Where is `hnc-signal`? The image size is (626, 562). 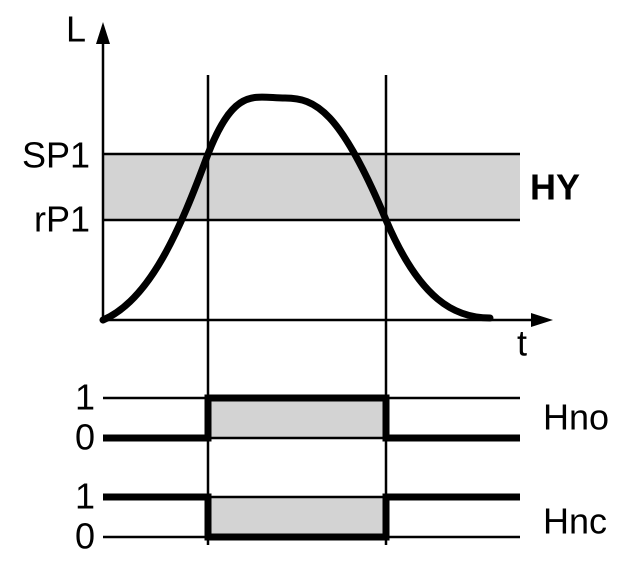
hnc-signal is located at coordinates (311, 517).